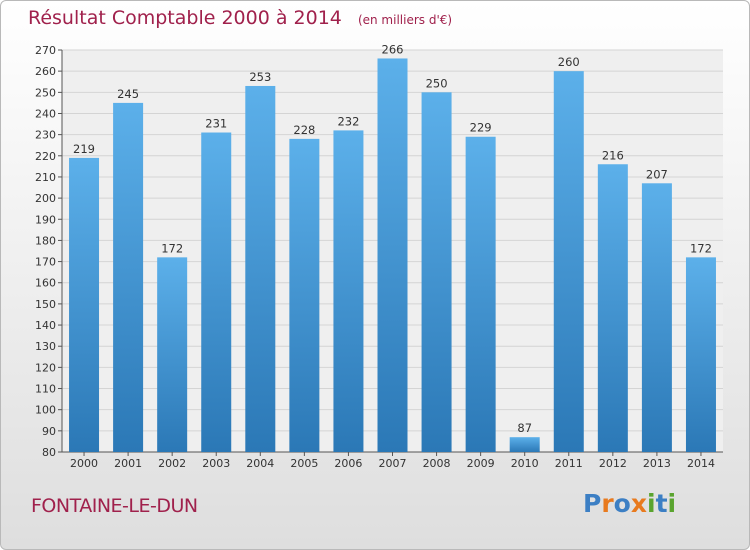 This screenshot has width=750, height=550. Describe the element at coordinates (638, 503) in the screenshot. I see `logo-letter: x` at that location.